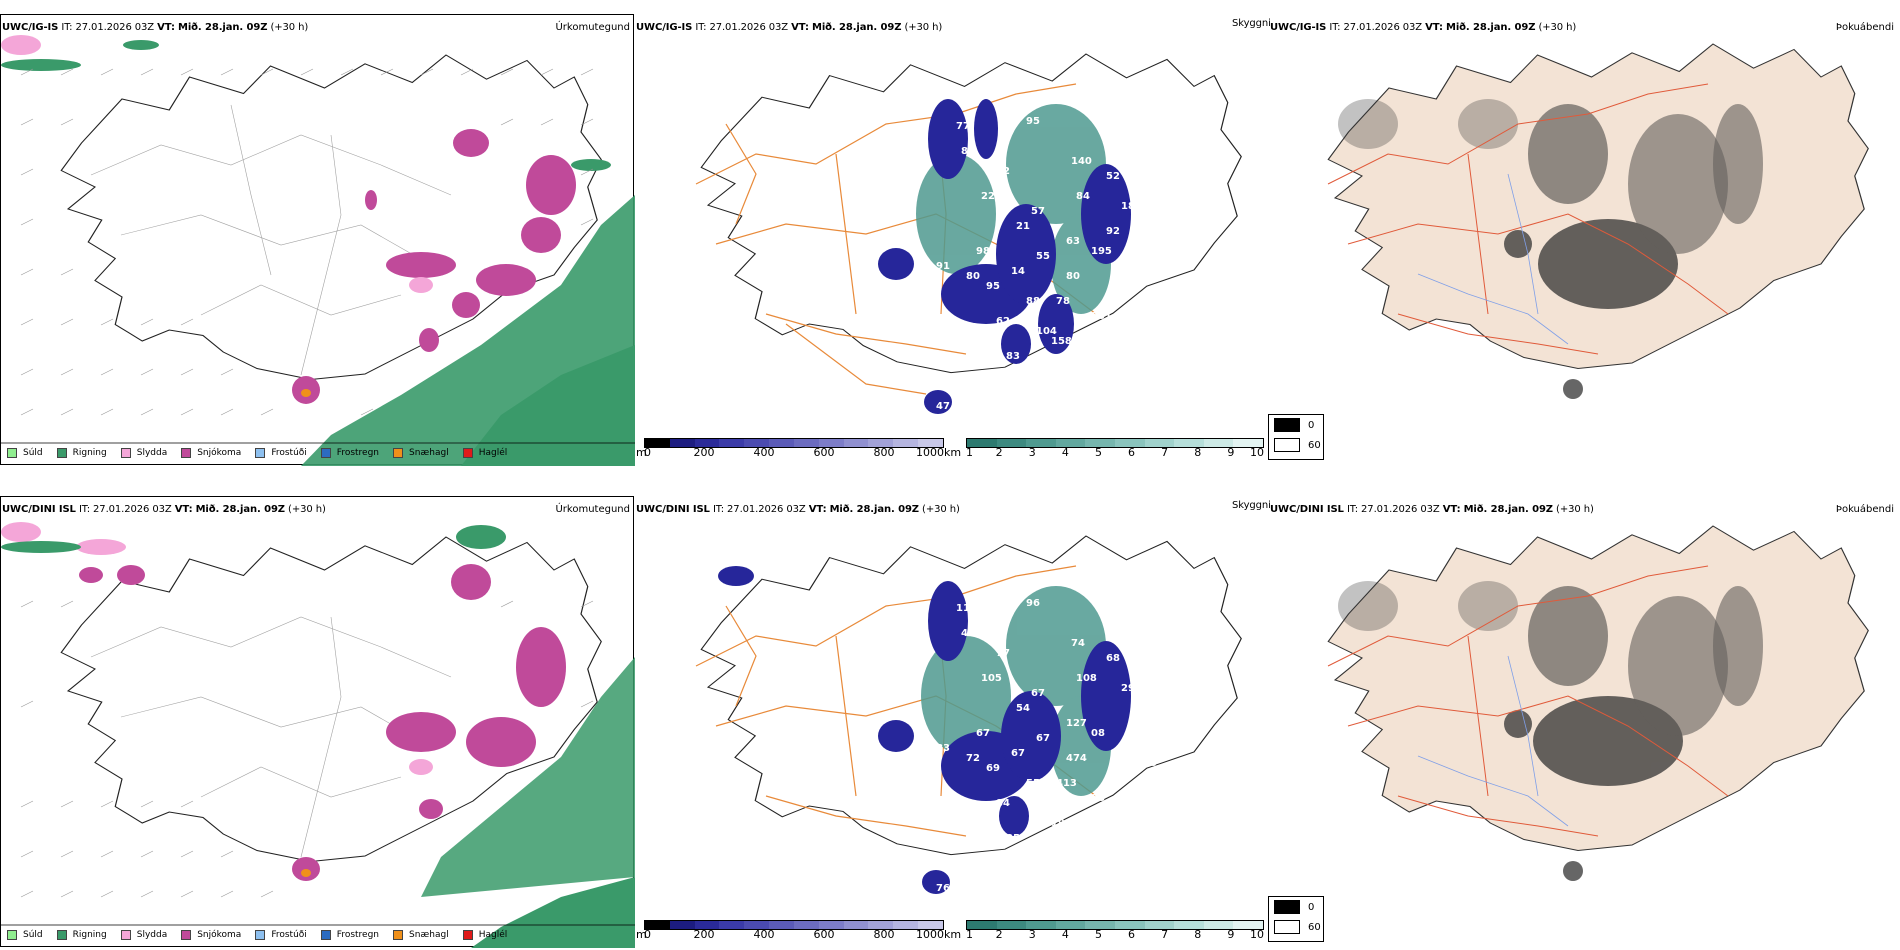 Image resolution: width=1900 pixels, height=950 pixels. What do you see at coordinates (1023, 371) in the screenshot?
I see `visibility-label: 99` at bounding box center [1023, 371].